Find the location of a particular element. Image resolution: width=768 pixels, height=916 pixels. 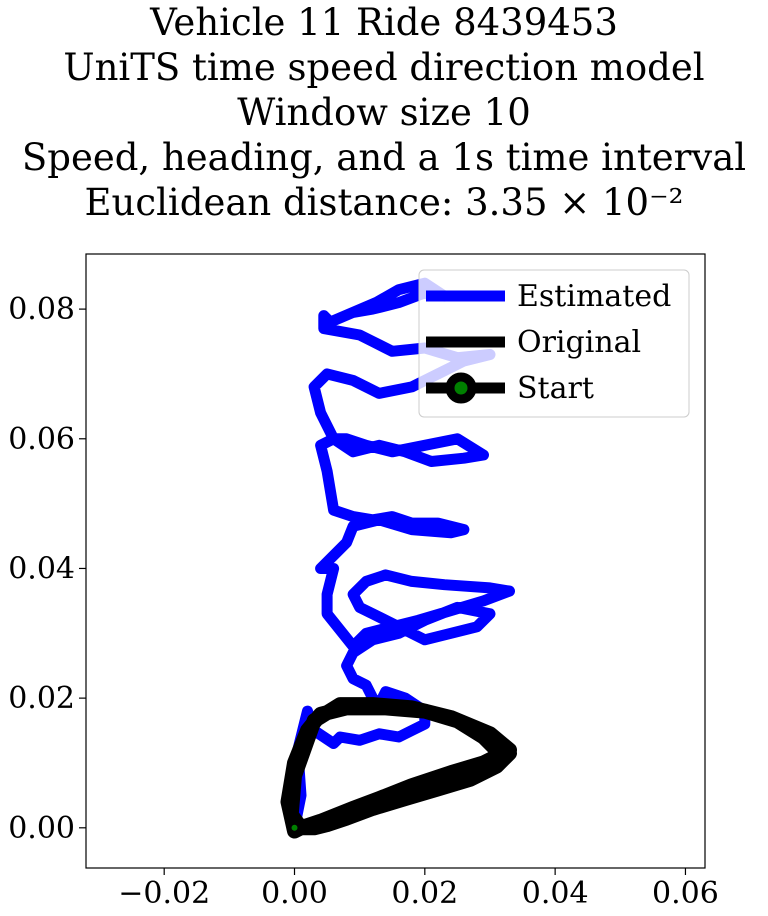

y-axis: 0.00 0.02 0.04 0.06 0.08 is located at coordinates (47, 569).